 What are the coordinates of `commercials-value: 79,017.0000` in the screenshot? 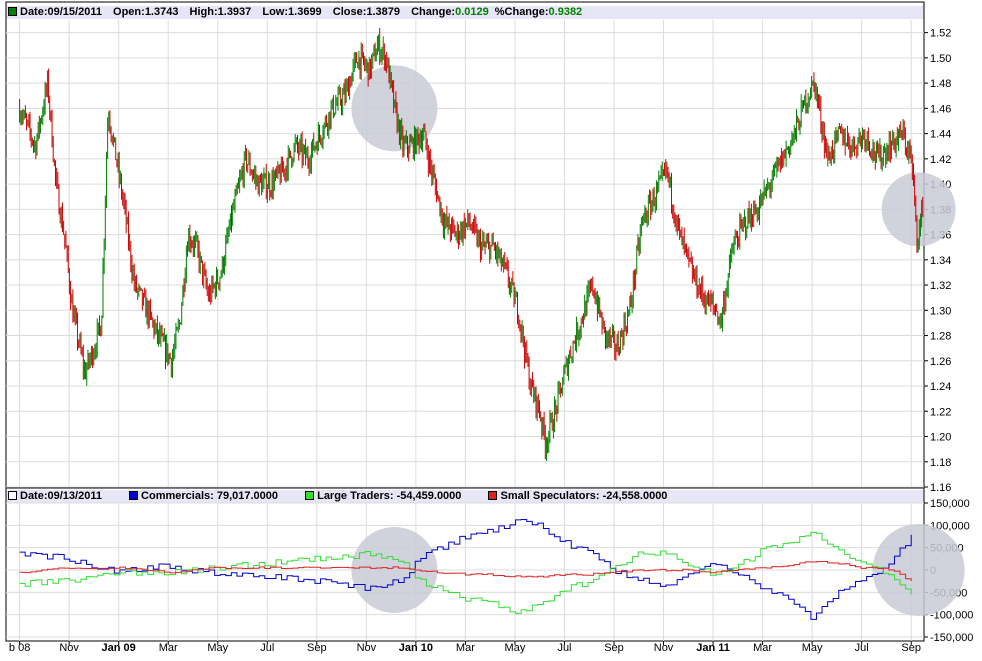 It's located at (247, 496).